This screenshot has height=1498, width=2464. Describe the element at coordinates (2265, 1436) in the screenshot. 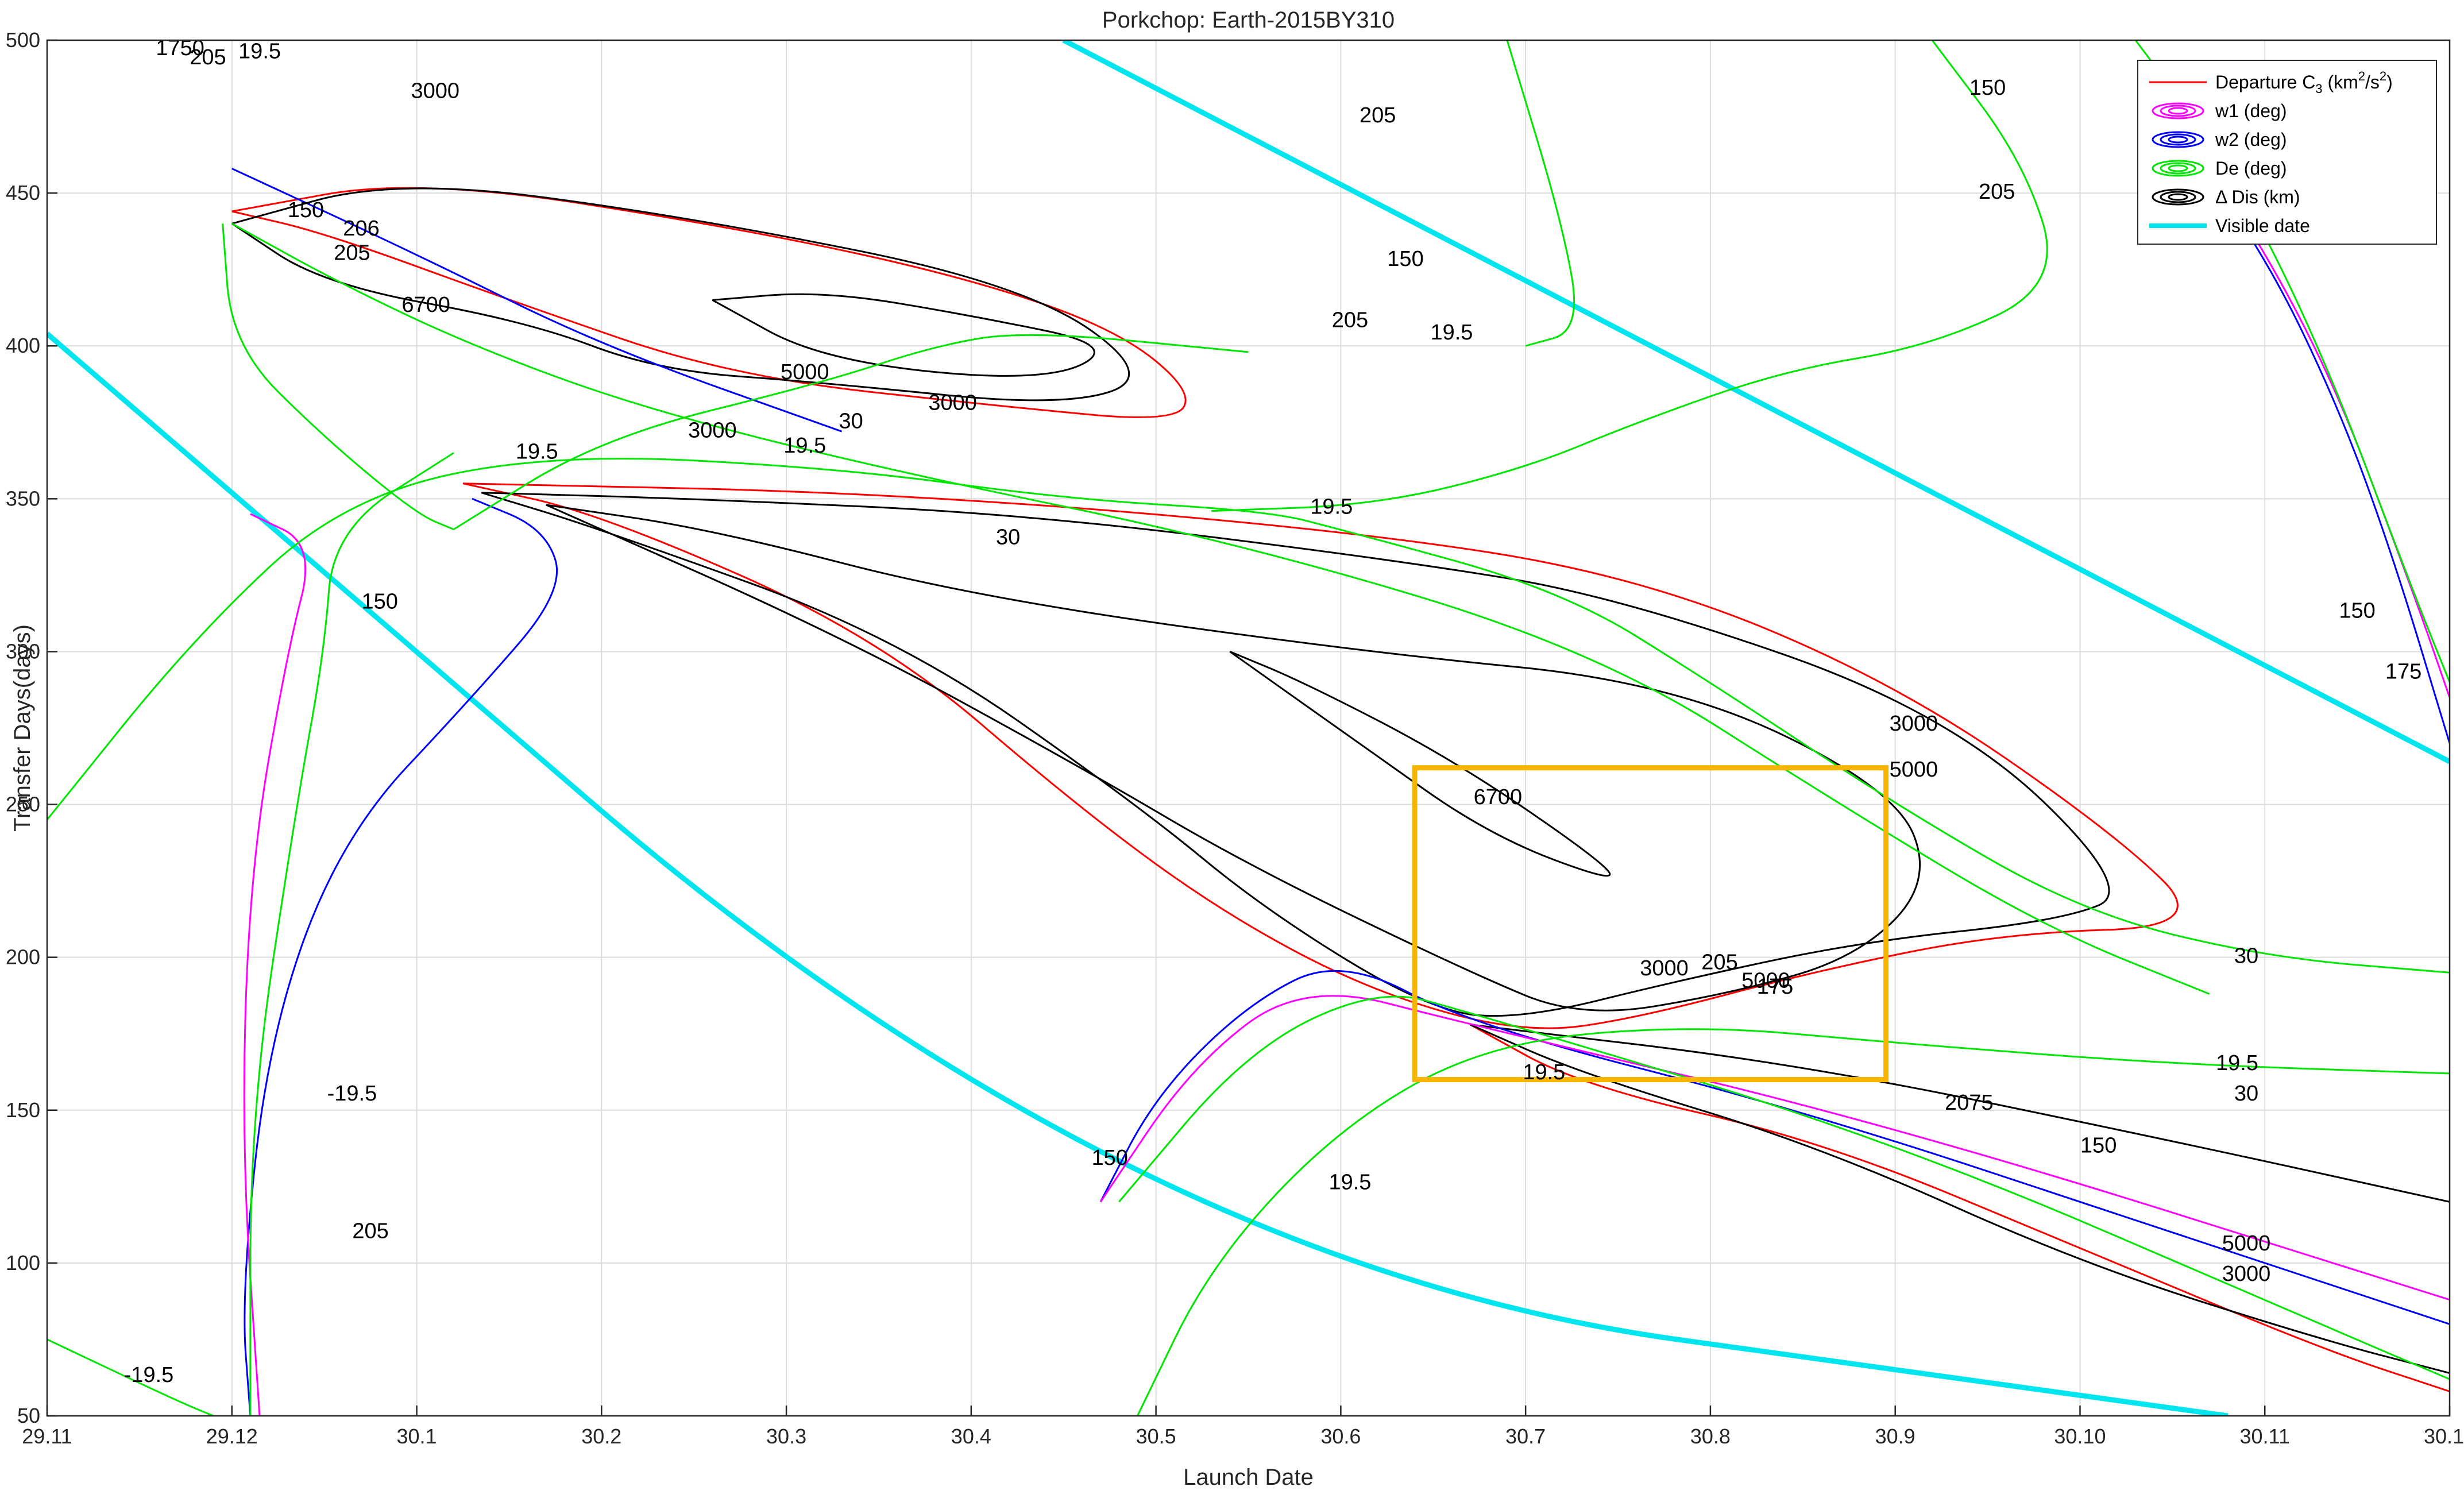

I see `x-tick-label: 30.11` at that location.